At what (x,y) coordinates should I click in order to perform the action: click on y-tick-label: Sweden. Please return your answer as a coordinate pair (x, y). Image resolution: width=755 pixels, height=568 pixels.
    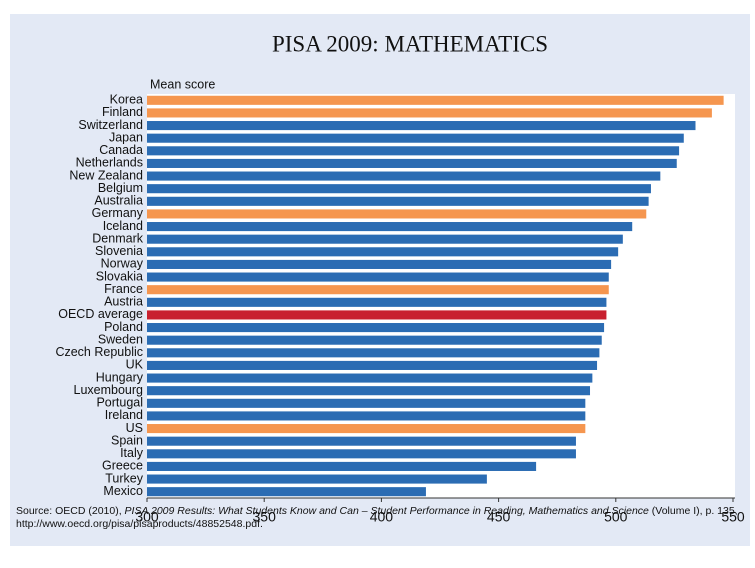
    Looking at the image, I should click on (120, 339).